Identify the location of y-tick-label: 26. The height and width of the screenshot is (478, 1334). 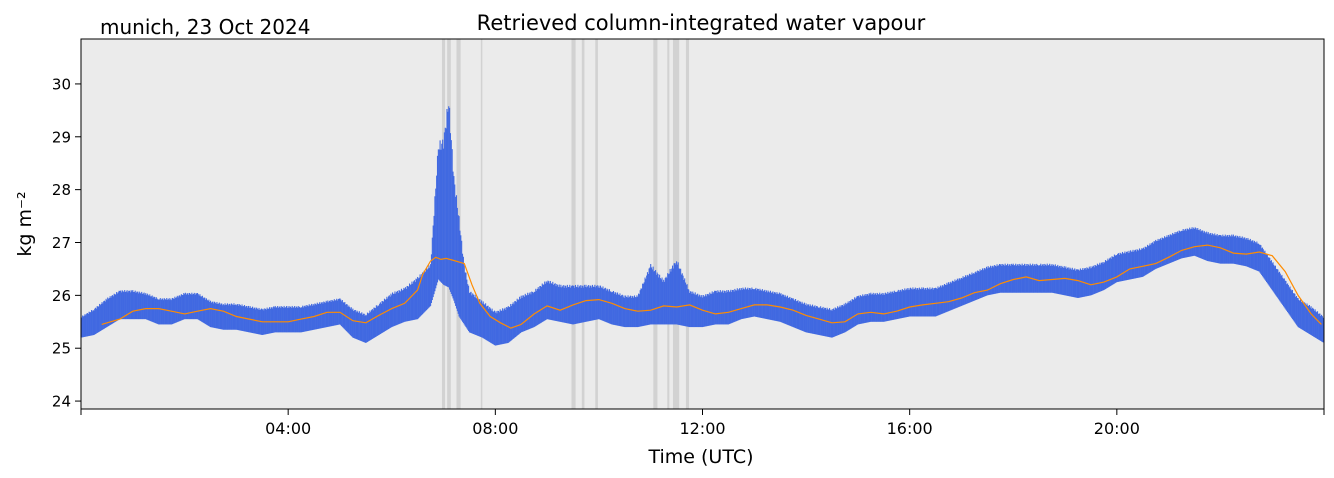
(61, 296).